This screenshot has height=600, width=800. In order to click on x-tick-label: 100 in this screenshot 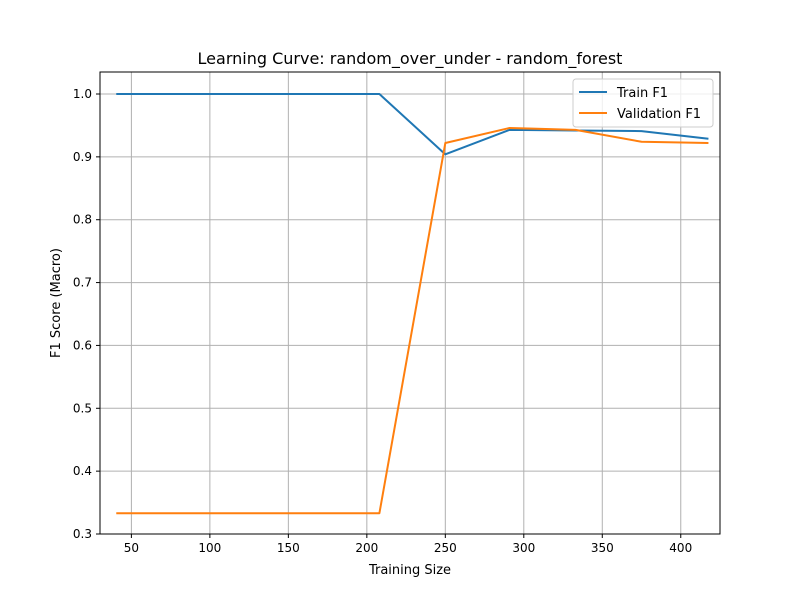, I will do `click(209, 548)`.